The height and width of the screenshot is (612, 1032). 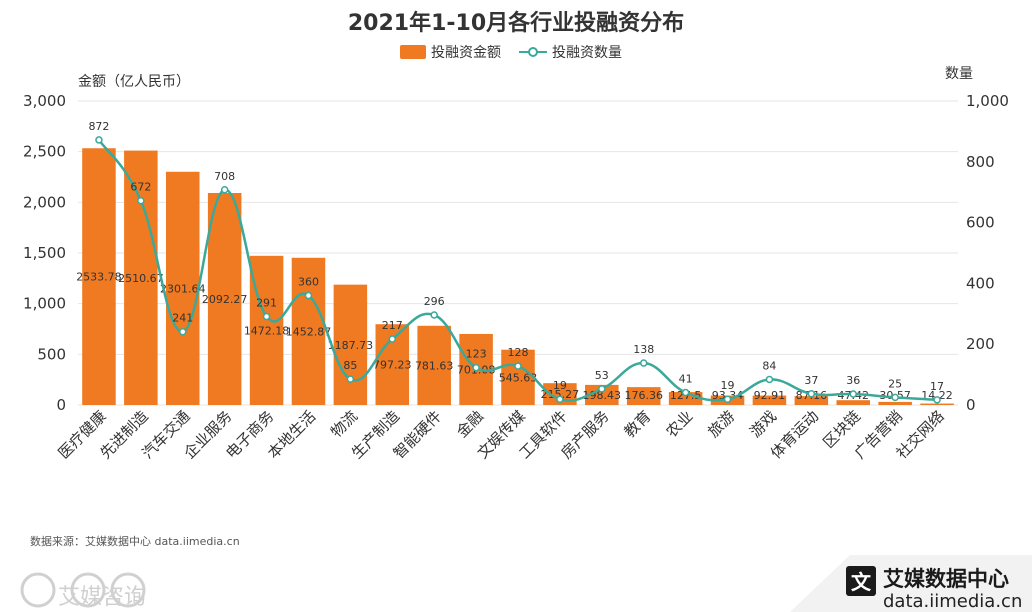 I want to click on watermark-corner-text: 艾媒咨询, so click(x=102, y=597).